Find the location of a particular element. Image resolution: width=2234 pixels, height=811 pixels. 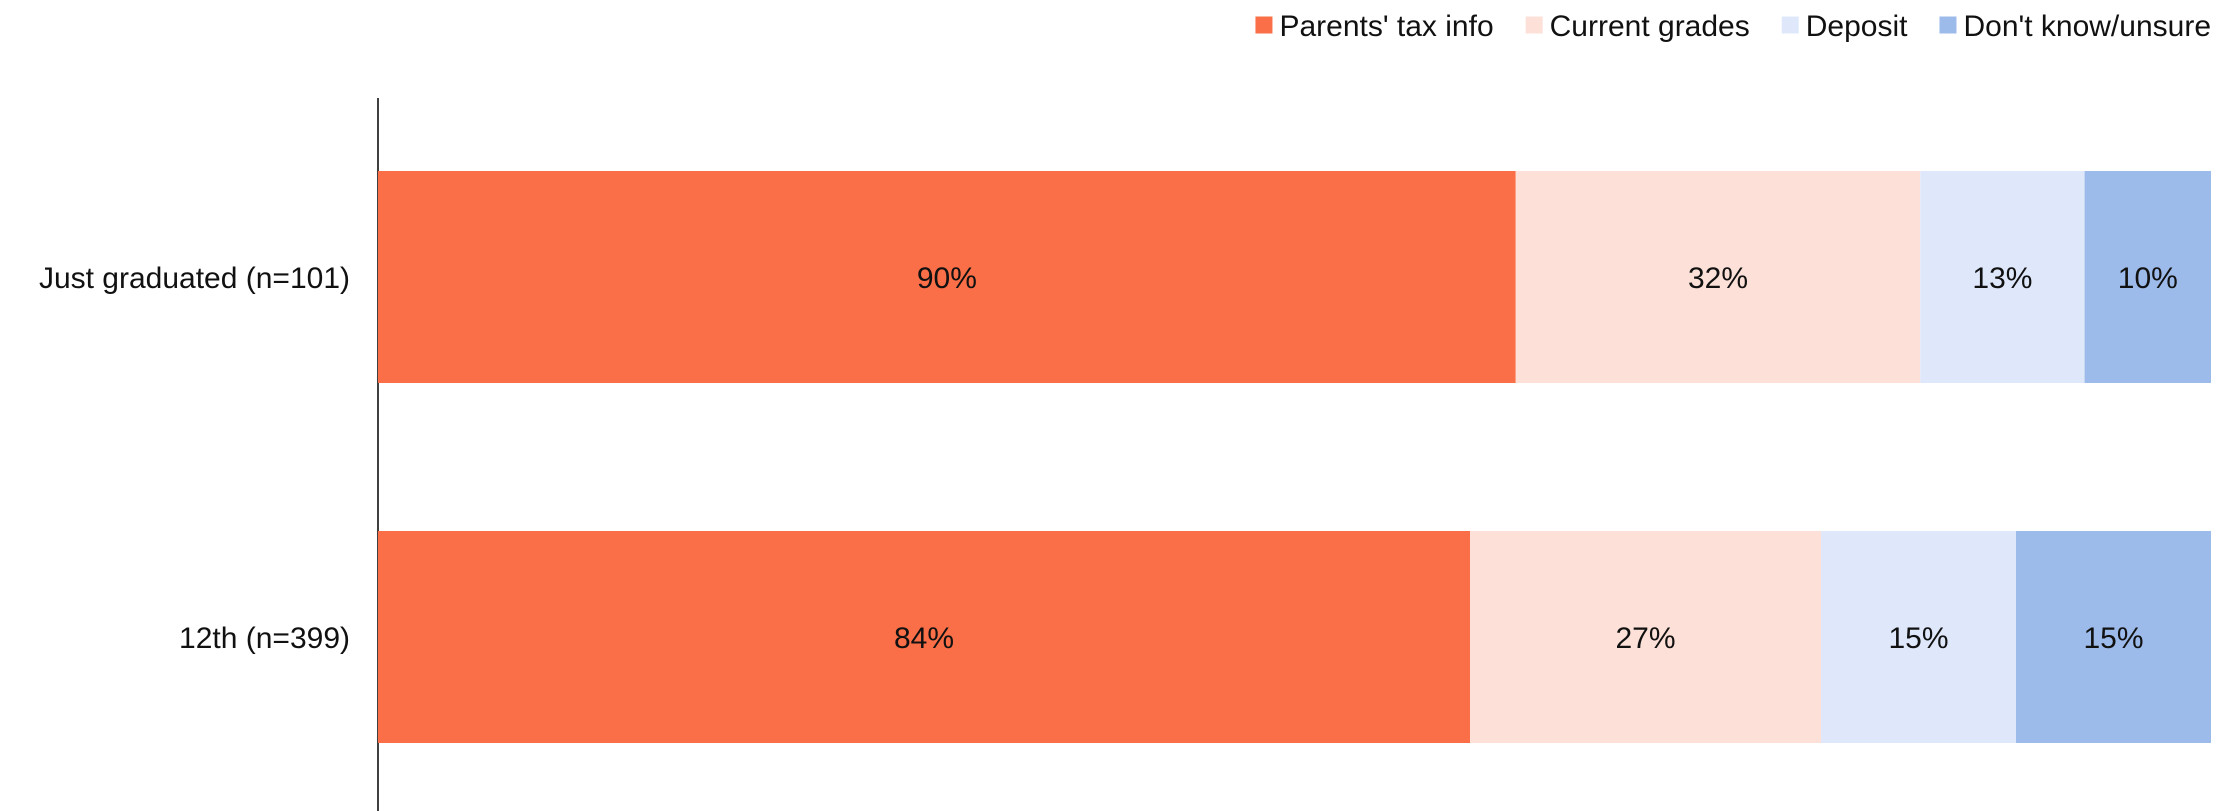

legend-label: Deposit is located at coordinates (1857, 26).